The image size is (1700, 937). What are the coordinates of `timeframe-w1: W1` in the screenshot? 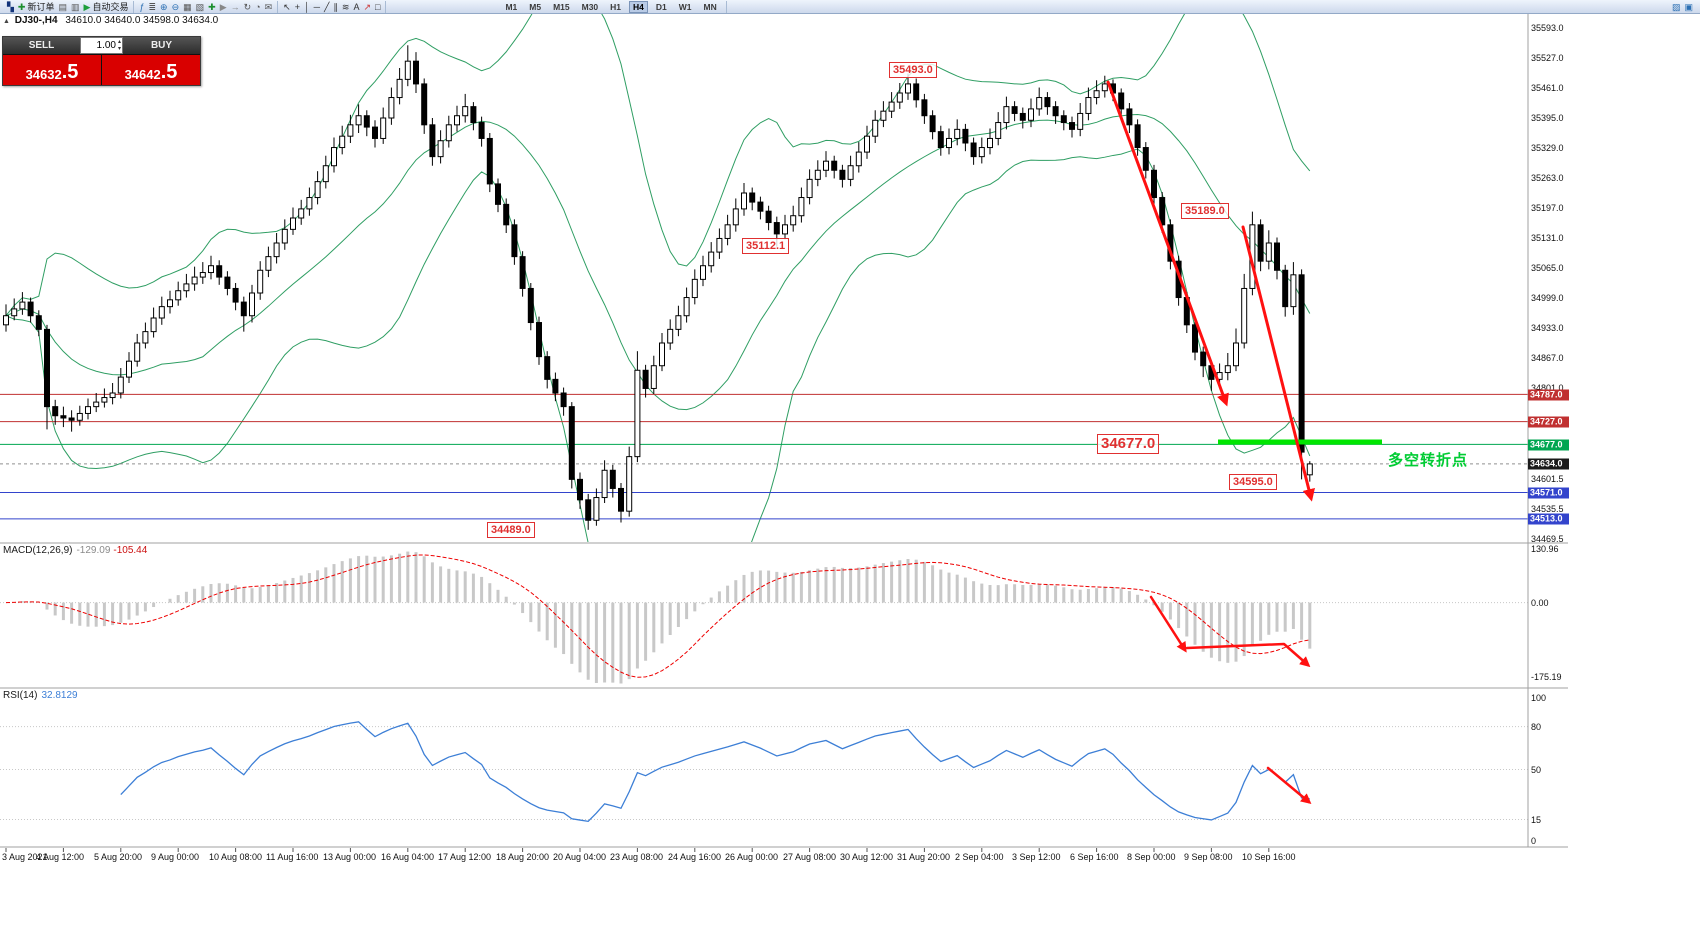 It's located at (685, 6).